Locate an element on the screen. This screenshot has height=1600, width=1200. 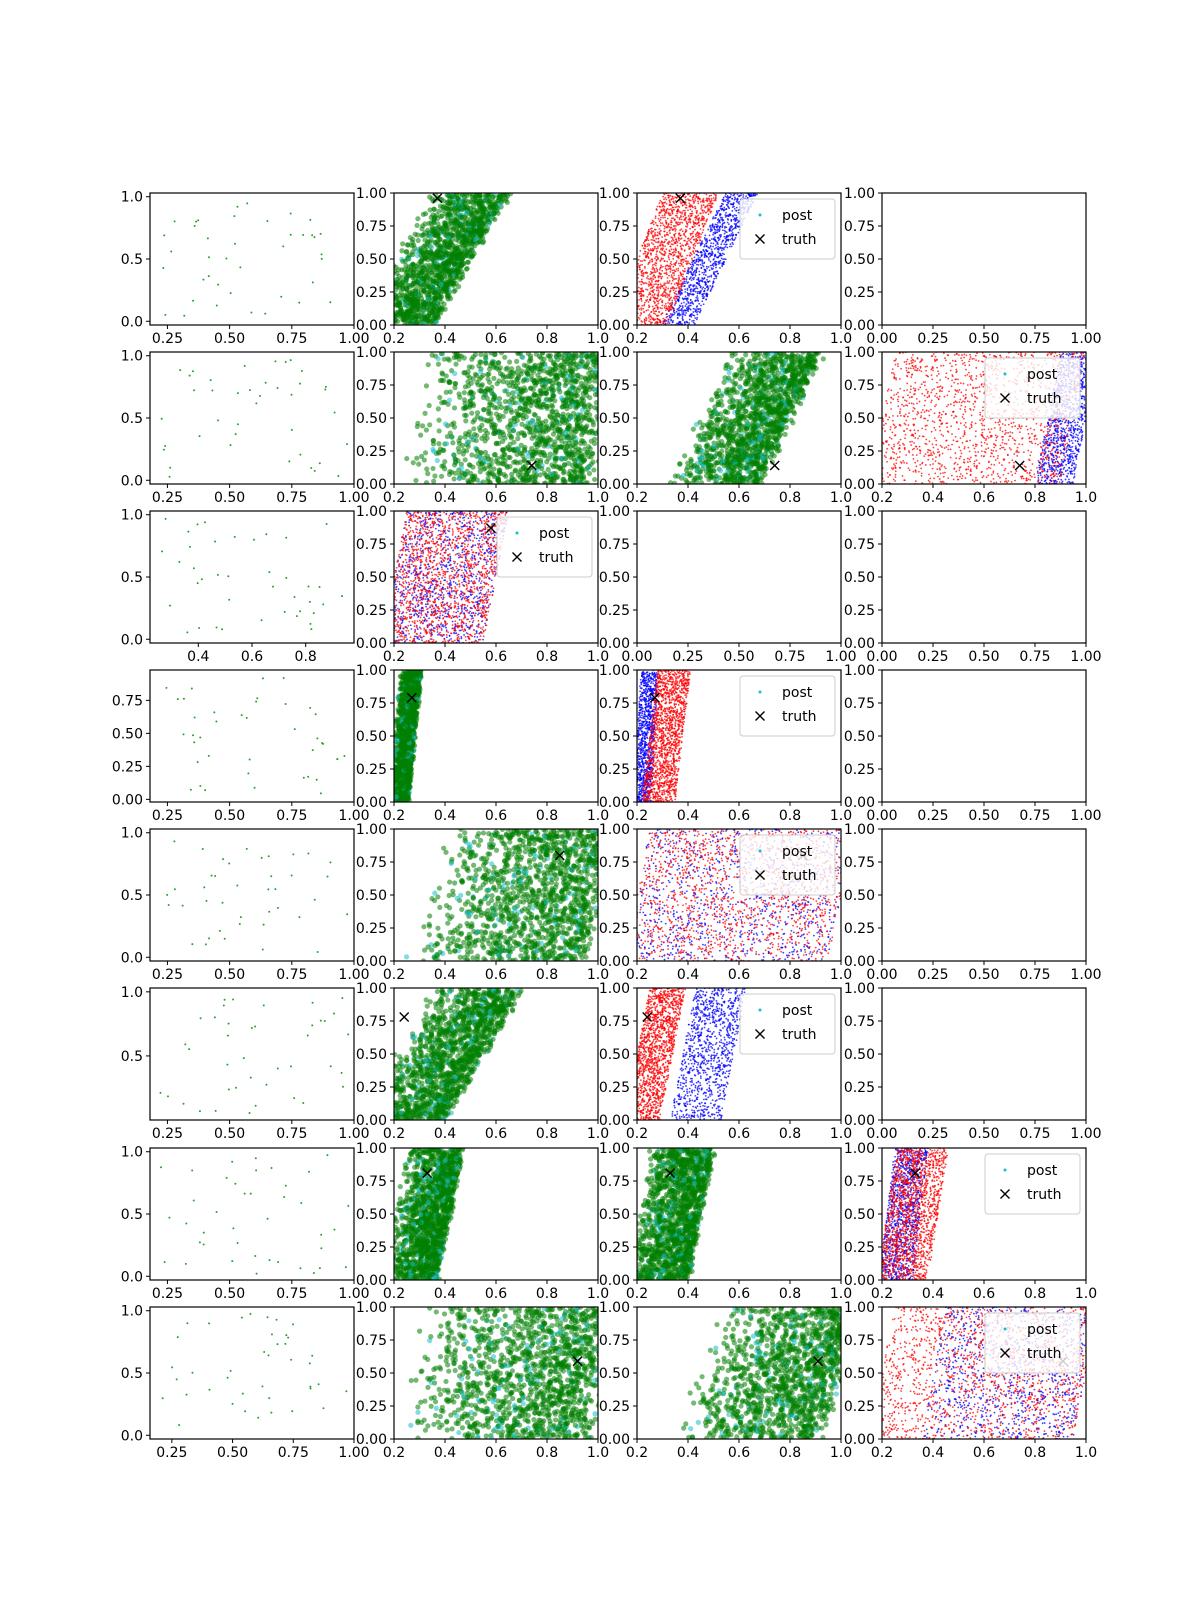
y-tick-label: 0.50 is located at coordinates (371, 260).